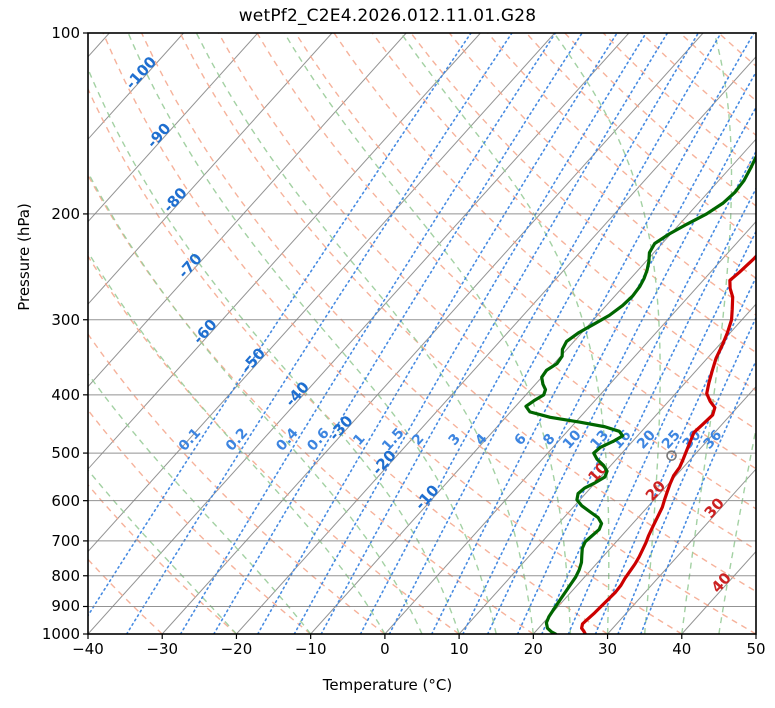 This screenshot has width=775, height=708. I want to click on x-tick-label: −30, so click(162, 649).